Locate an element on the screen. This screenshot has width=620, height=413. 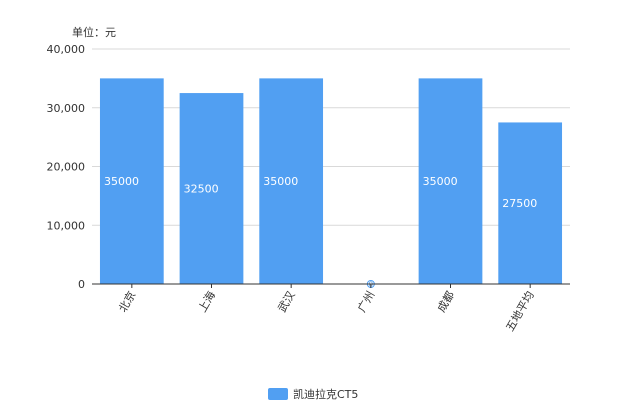
y-axis-ticks: 0 10,000 20,000 30,000 40,000 is located at coordinates (66, 167).